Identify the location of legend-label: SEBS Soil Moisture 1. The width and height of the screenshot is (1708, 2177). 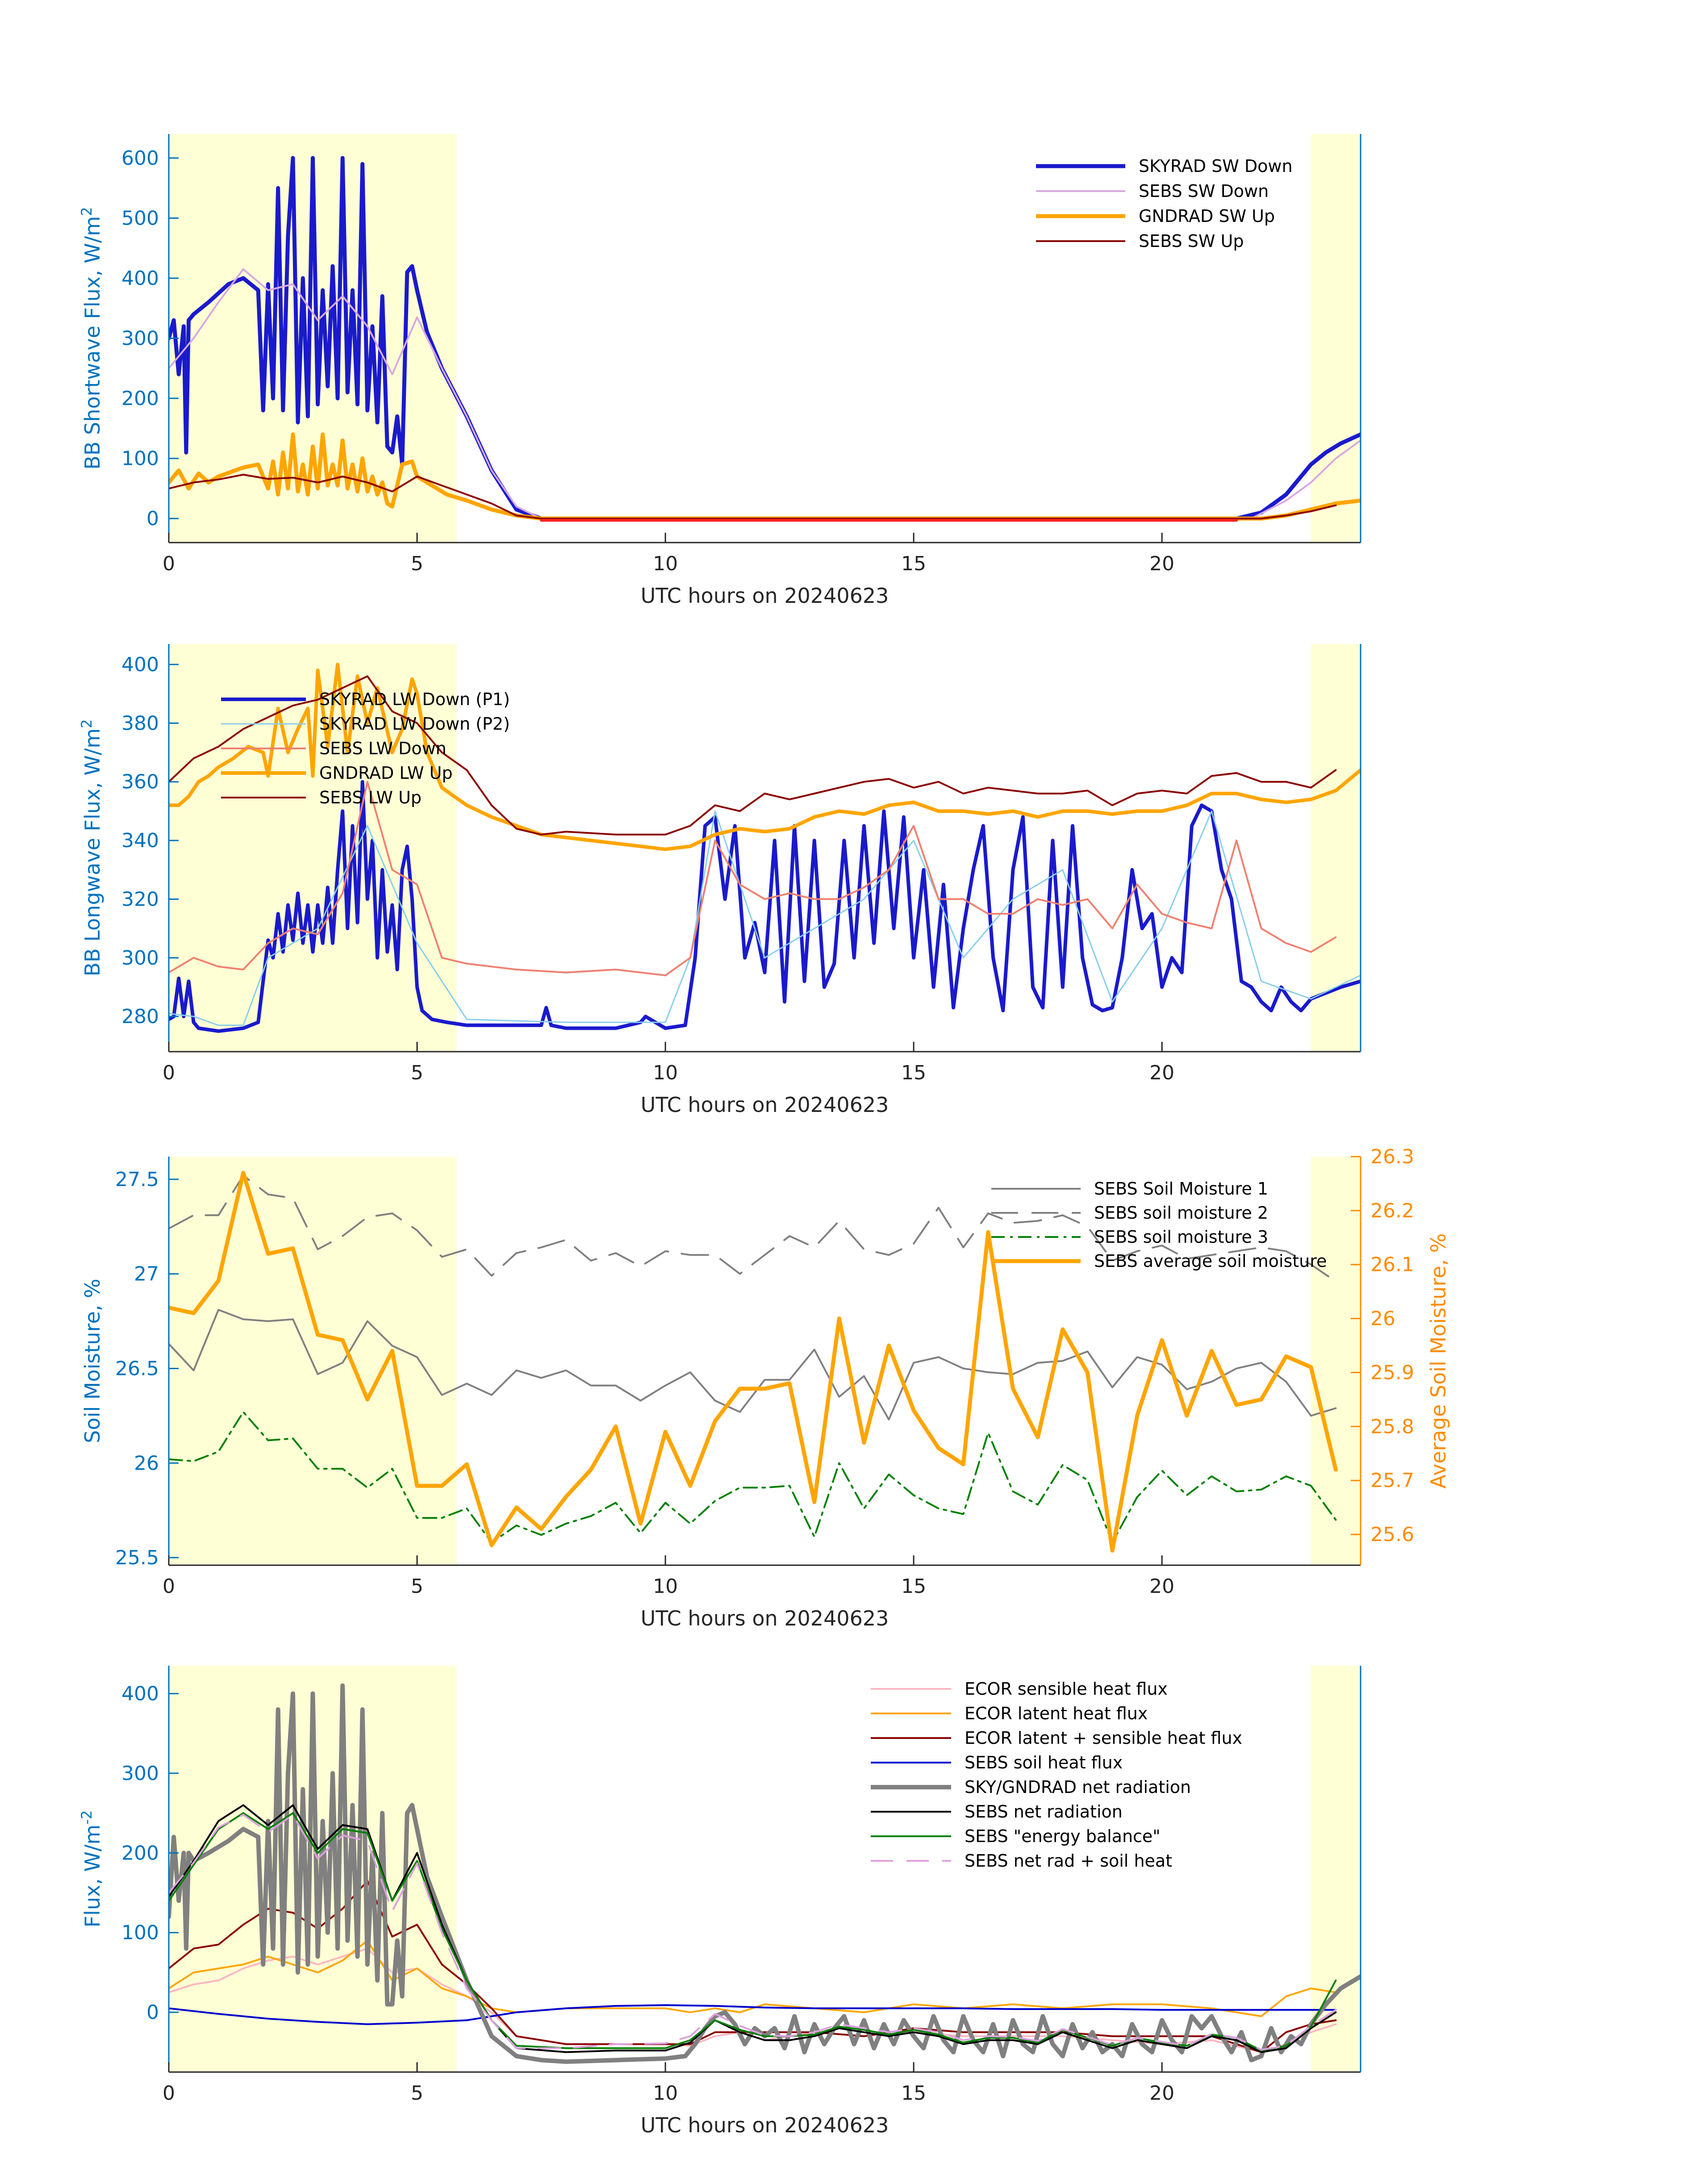
(1181, 1189).